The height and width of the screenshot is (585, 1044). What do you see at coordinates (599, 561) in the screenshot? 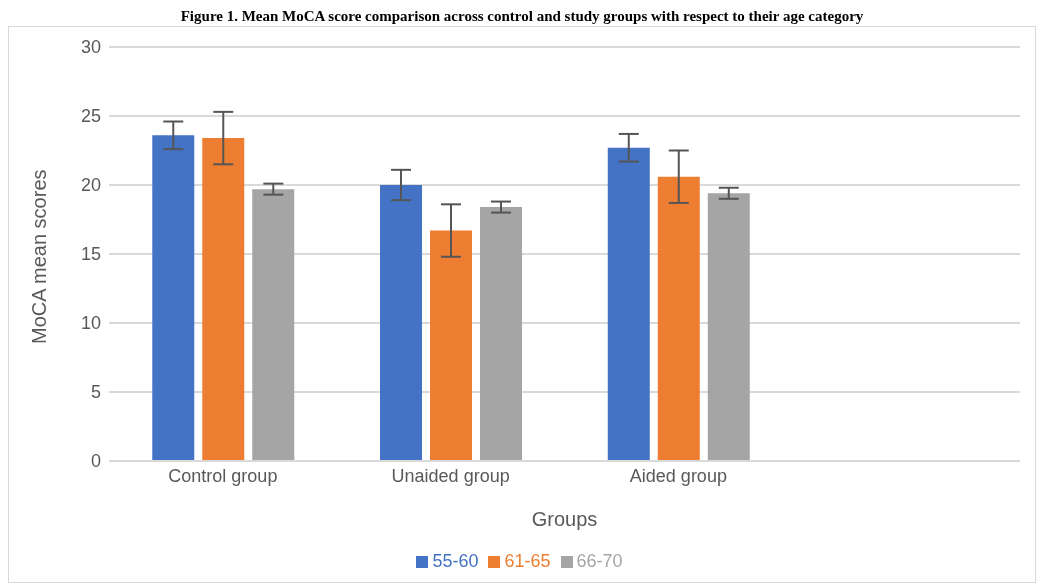
I see `legend-label: 66-70` at bounding box center [599, 561].